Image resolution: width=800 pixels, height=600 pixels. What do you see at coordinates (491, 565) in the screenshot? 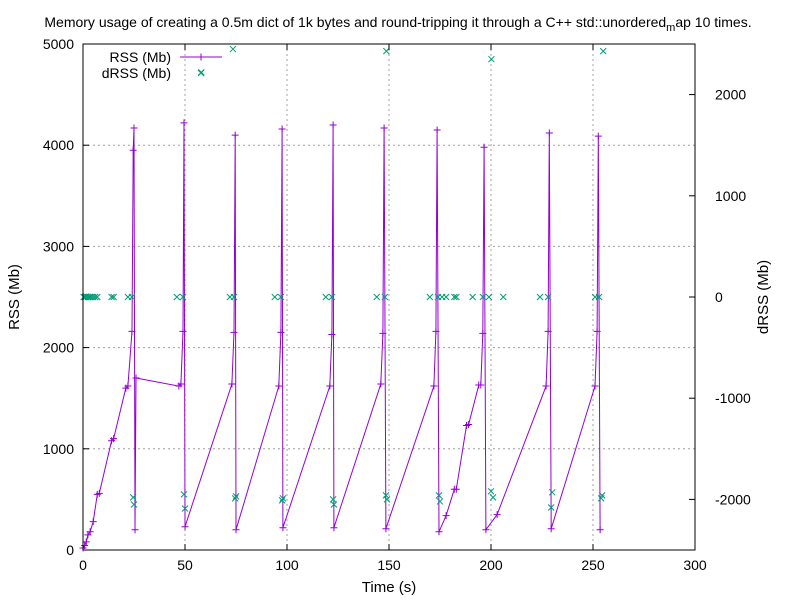
I see `x-tick-label: 200` at bounding box center [491, 565].